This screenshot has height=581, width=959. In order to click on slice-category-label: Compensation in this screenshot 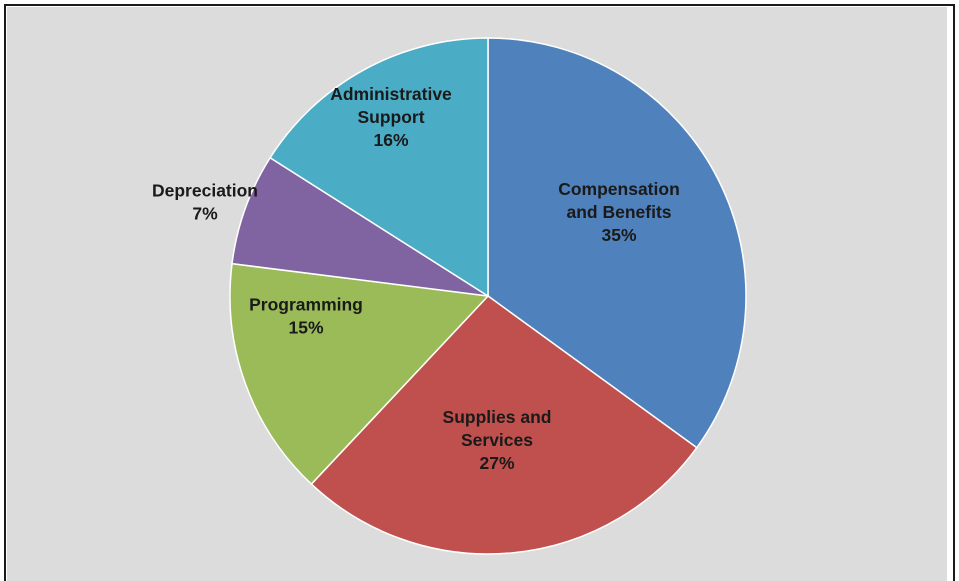, I will do `click(619, 189)`.